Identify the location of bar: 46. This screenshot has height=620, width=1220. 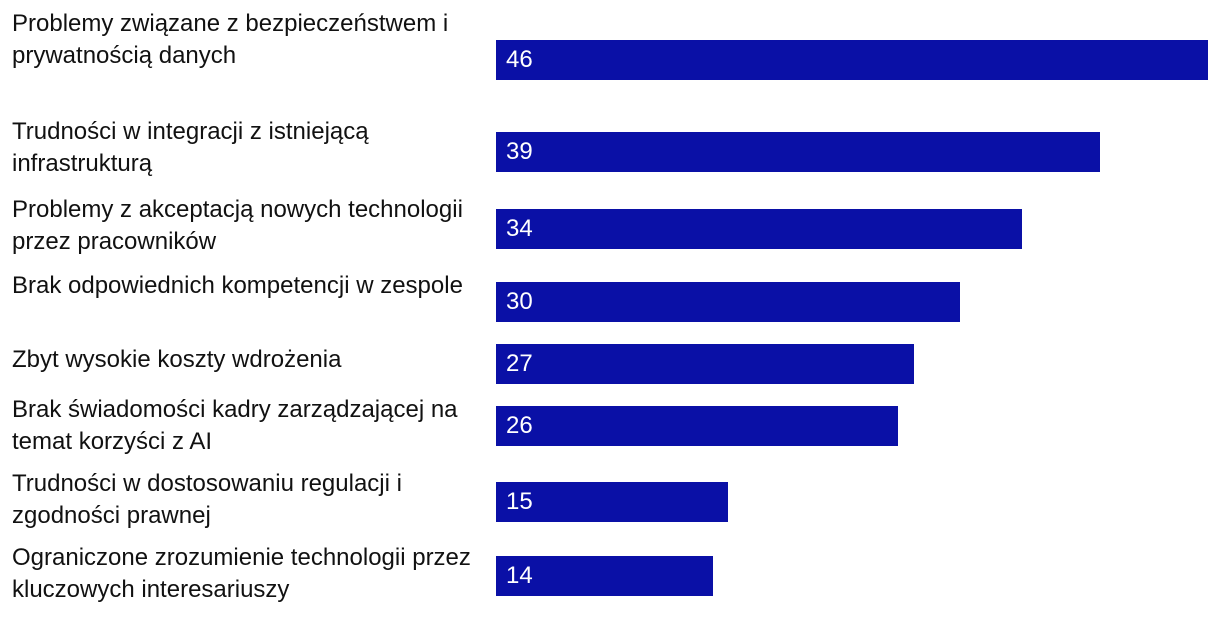
(852, 60).